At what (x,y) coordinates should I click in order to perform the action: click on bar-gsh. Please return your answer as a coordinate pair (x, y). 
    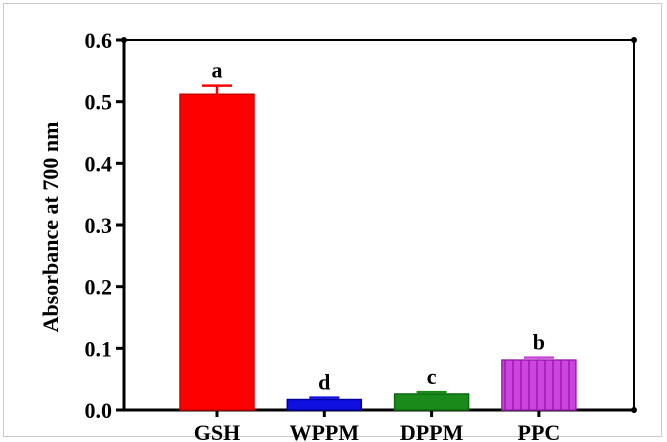
    Looking at the image, I should click on (217, 252).